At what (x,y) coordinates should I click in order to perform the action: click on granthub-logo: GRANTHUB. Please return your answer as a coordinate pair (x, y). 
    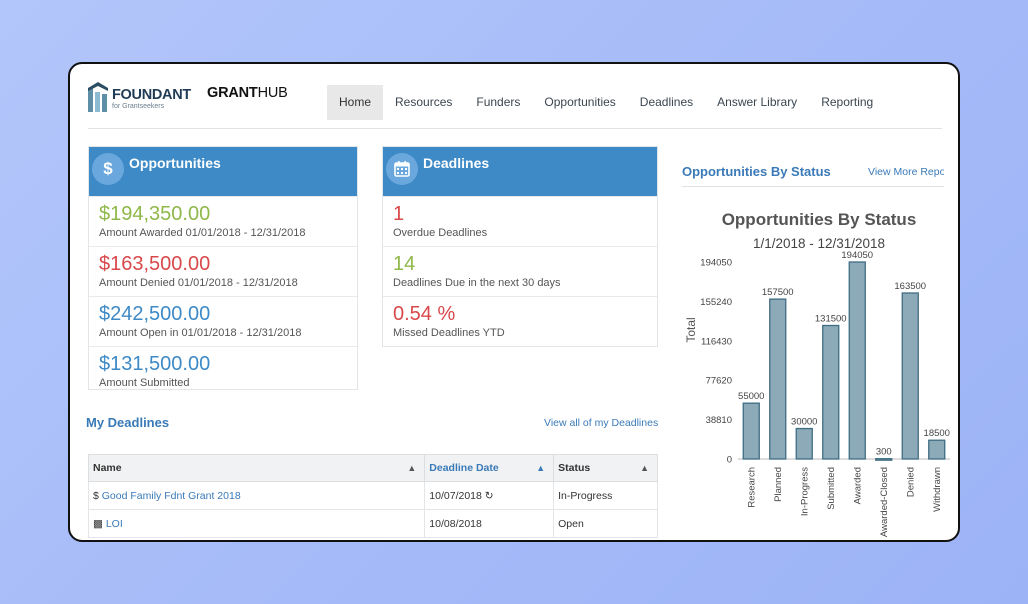
    Looking at the image, I should click on (247, 93).